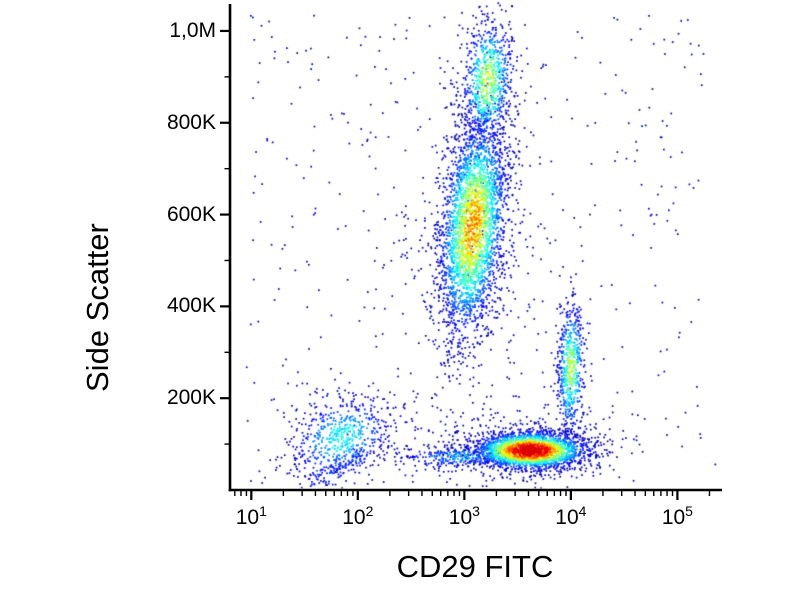 The height and width of the screenshot is (600, 800). Describe the element at coordinates (97, 307) in the screenshot. I see `y-axis-label: Side Scatter` at that location.